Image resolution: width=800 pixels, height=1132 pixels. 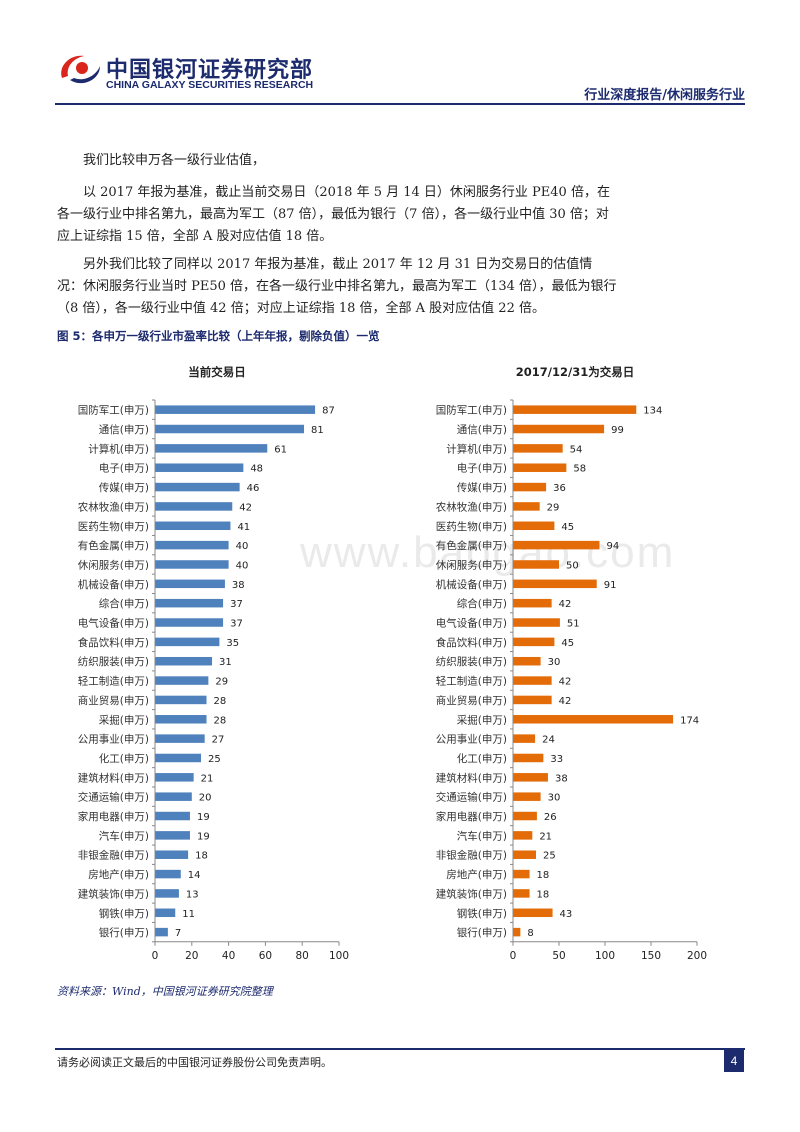 I want to click on x-tick-label: 40, so click(x=228, y=956).